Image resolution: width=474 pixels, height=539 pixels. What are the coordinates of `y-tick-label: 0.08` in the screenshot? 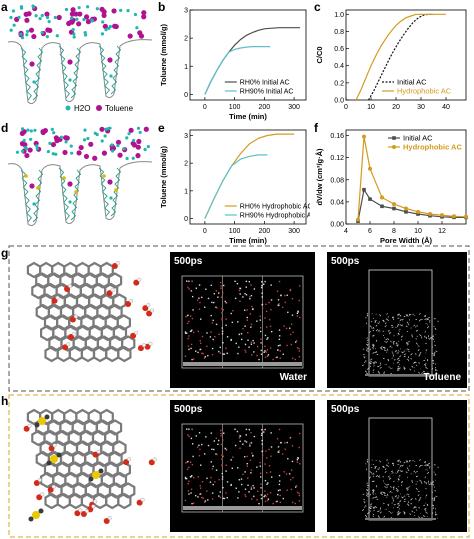 It's located at (337, 180).